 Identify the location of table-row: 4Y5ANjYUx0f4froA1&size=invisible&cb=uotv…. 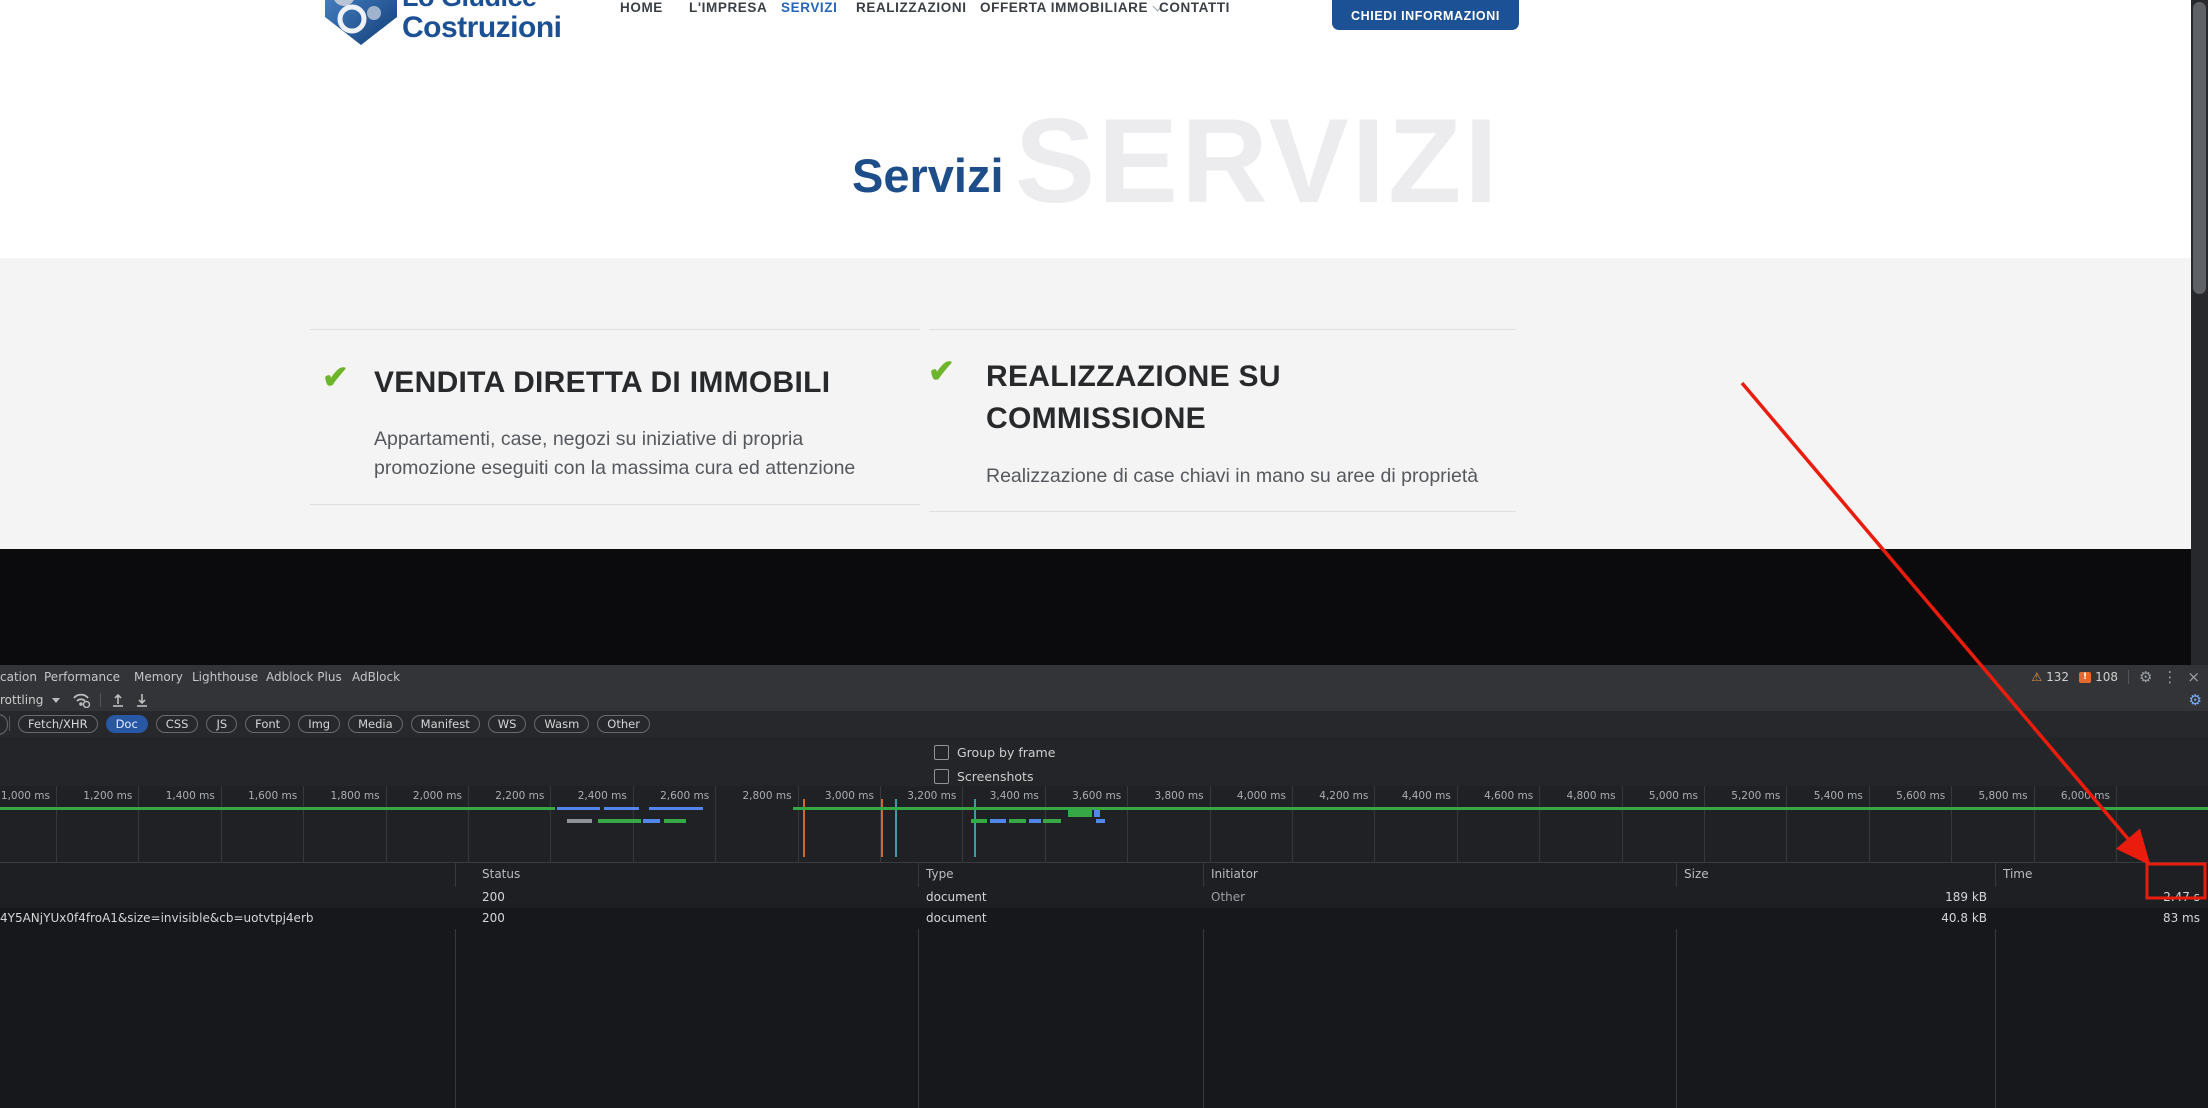
(1104, 918).